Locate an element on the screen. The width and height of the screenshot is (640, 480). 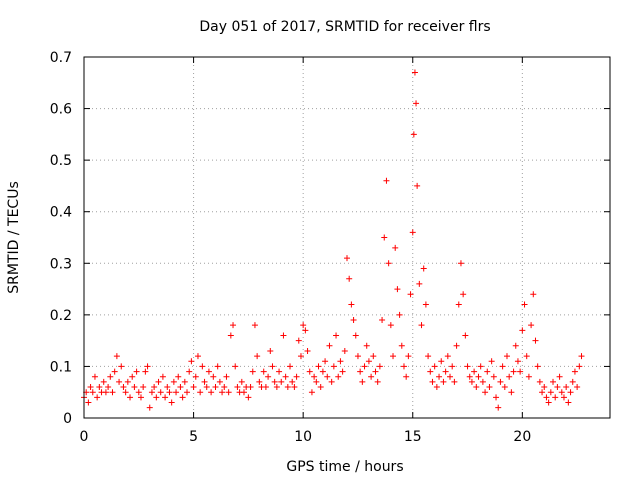
y-tick-label: 0.6 is located at coordinates (61, 110).